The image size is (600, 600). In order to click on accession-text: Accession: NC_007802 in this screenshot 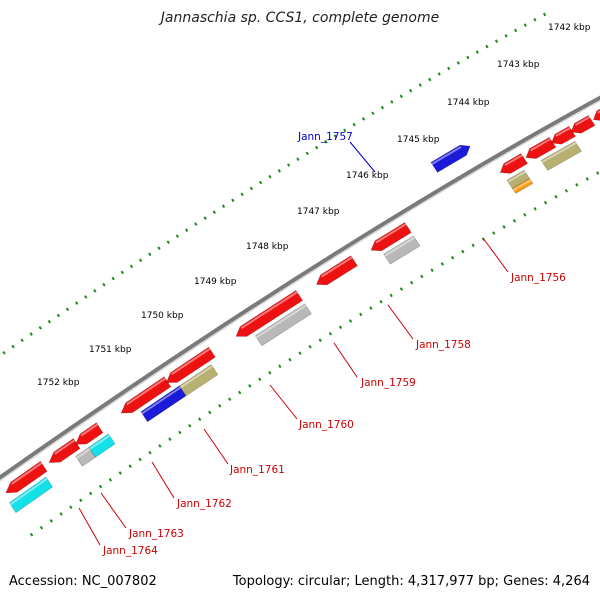, I will do `click(83, 581)`.